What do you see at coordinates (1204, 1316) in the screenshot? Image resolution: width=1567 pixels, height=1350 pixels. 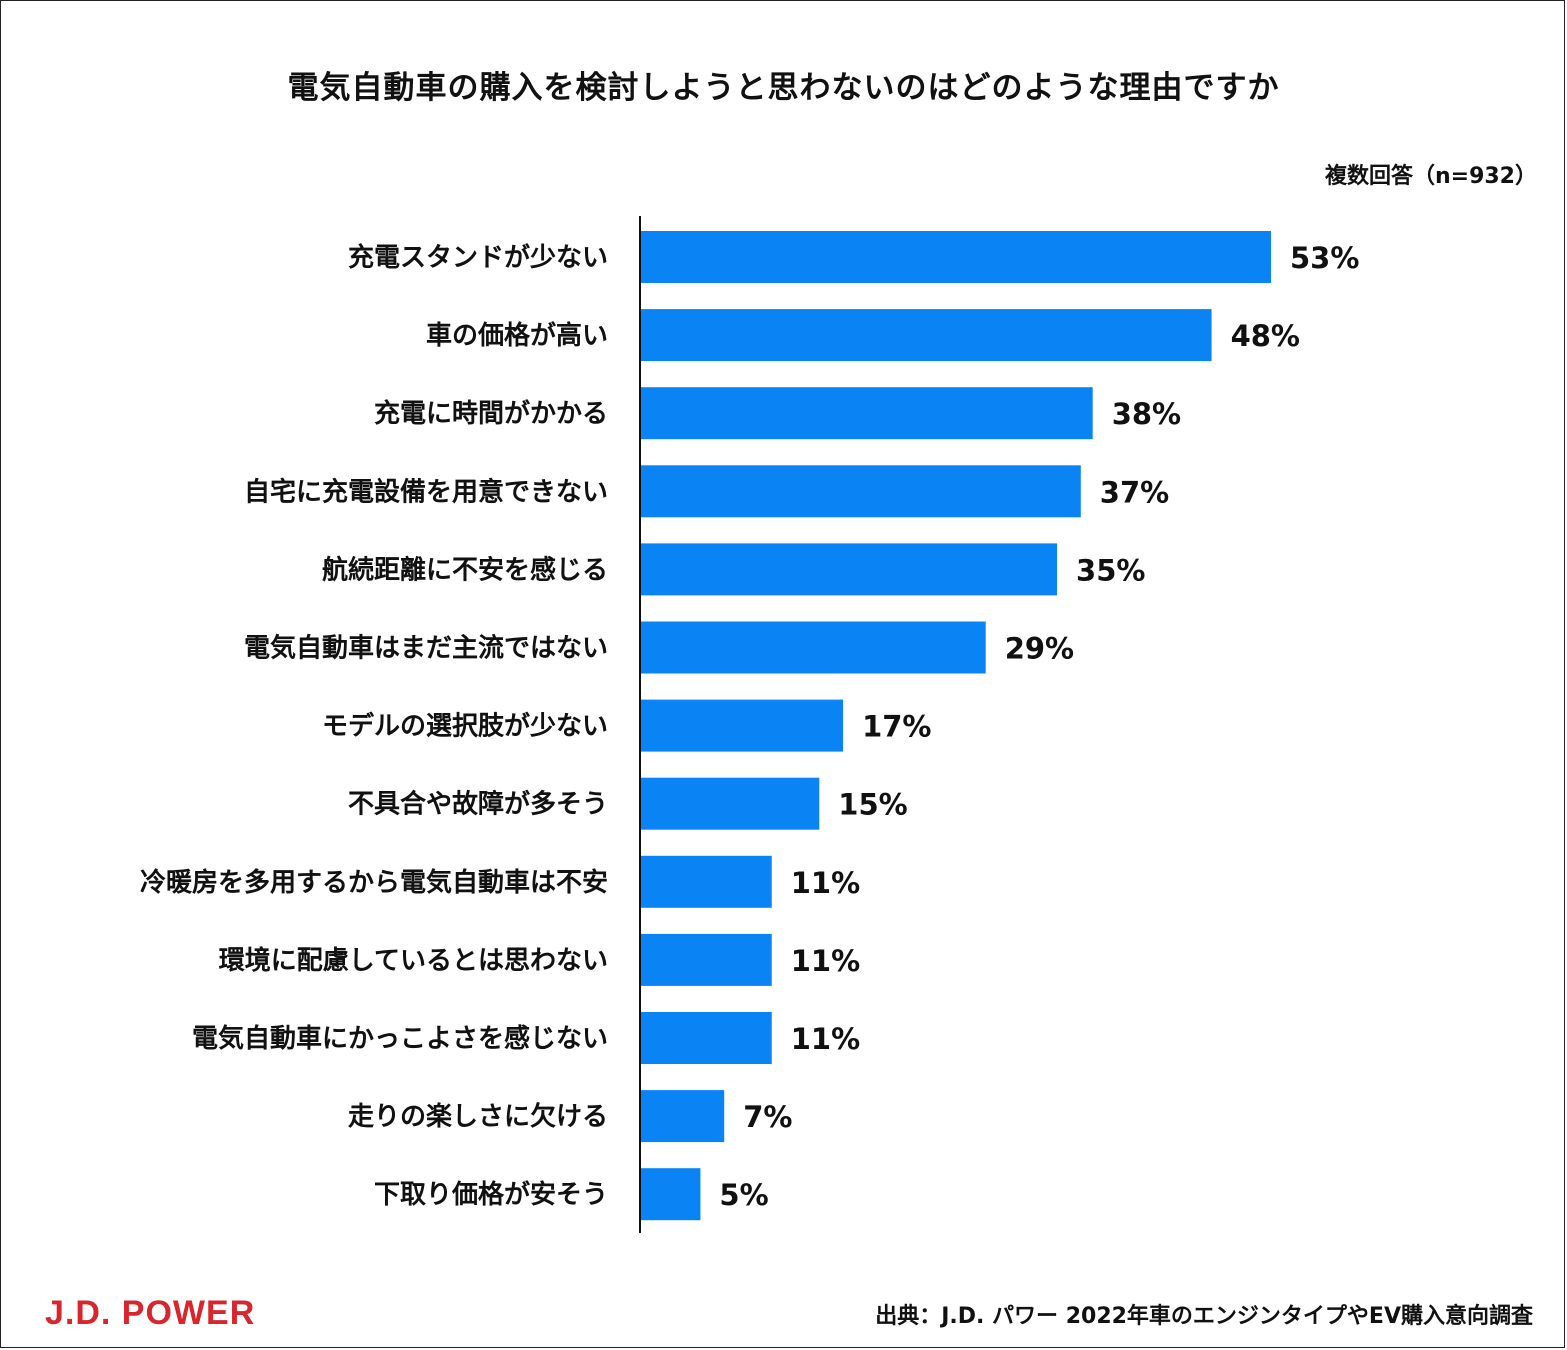 I see `source-note: 出典：J.D. パワー 2022年車のエンジンタイプやEV購入意向調査` at bounding box center [1204, 1316].